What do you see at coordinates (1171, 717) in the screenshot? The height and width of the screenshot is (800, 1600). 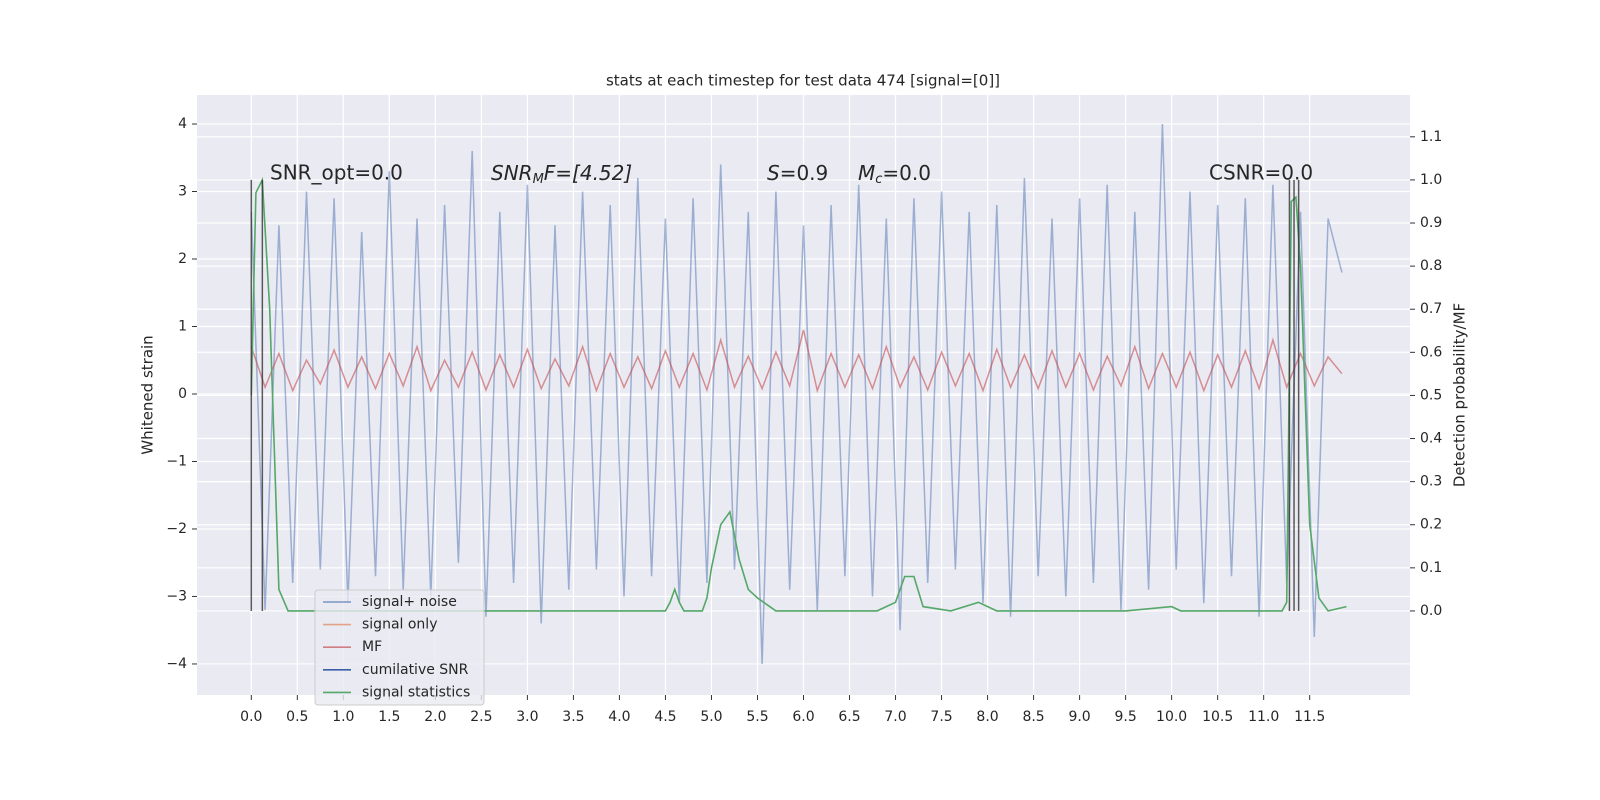 I see `x-tick-label: 10.0` at bounding box center [1171, 717].